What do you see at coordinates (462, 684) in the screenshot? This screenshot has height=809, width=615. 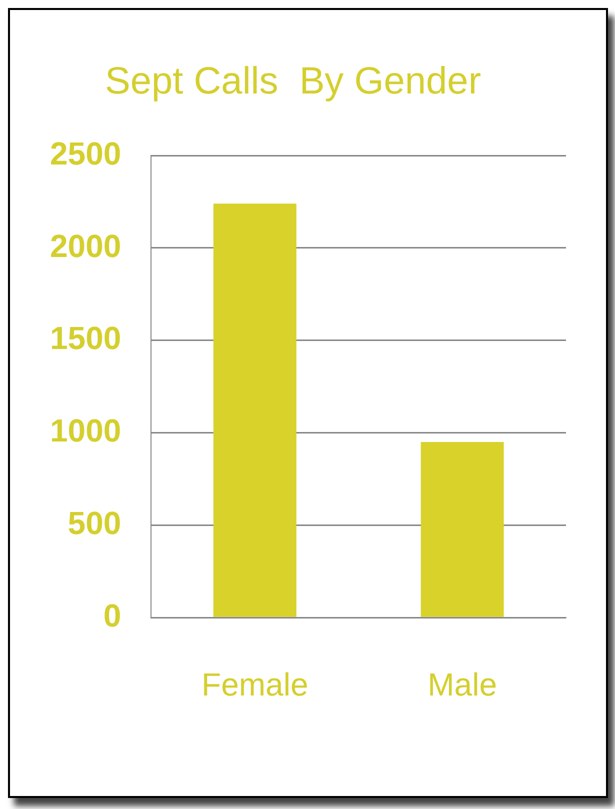 I see `x-tick-label: Male` at bounding box center [462, 684].